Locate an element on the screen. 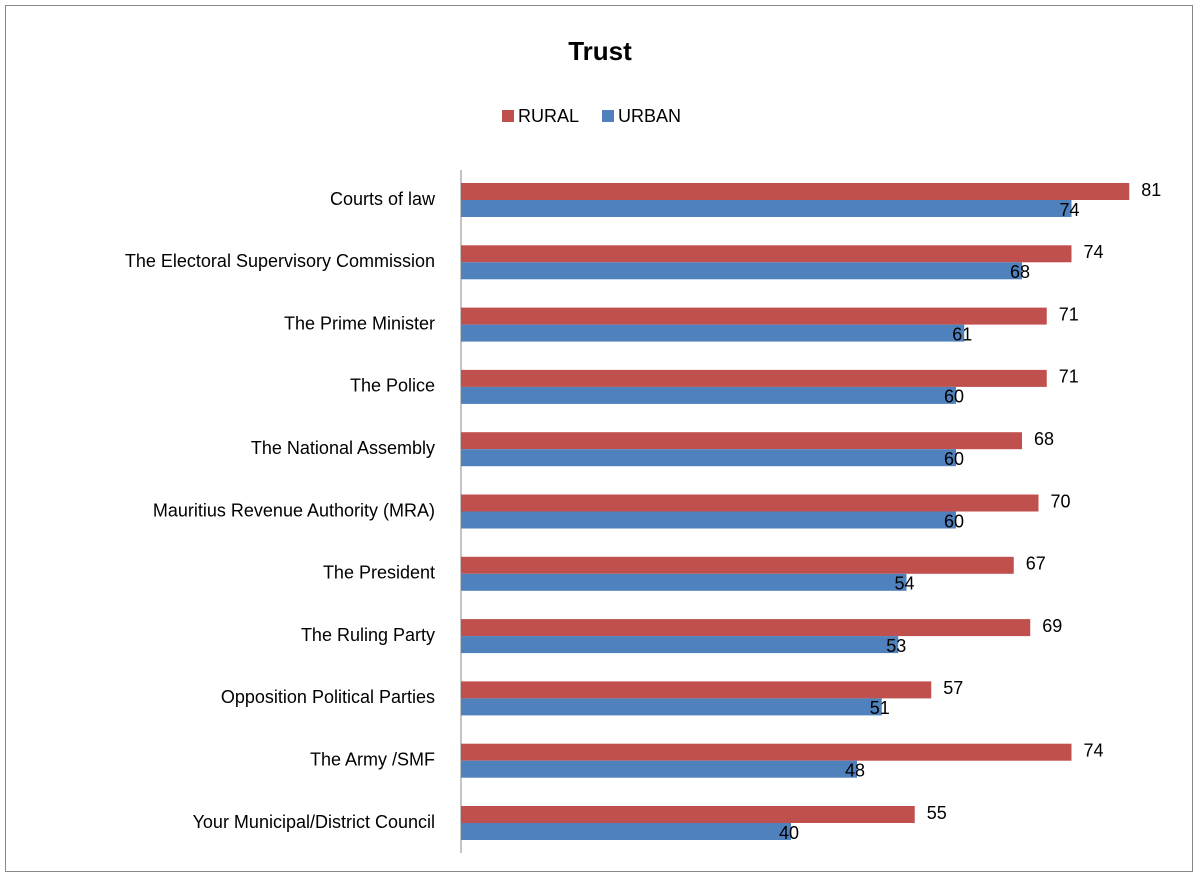  y-tick-label: The National Assembly is located at coordinates (343, 448).